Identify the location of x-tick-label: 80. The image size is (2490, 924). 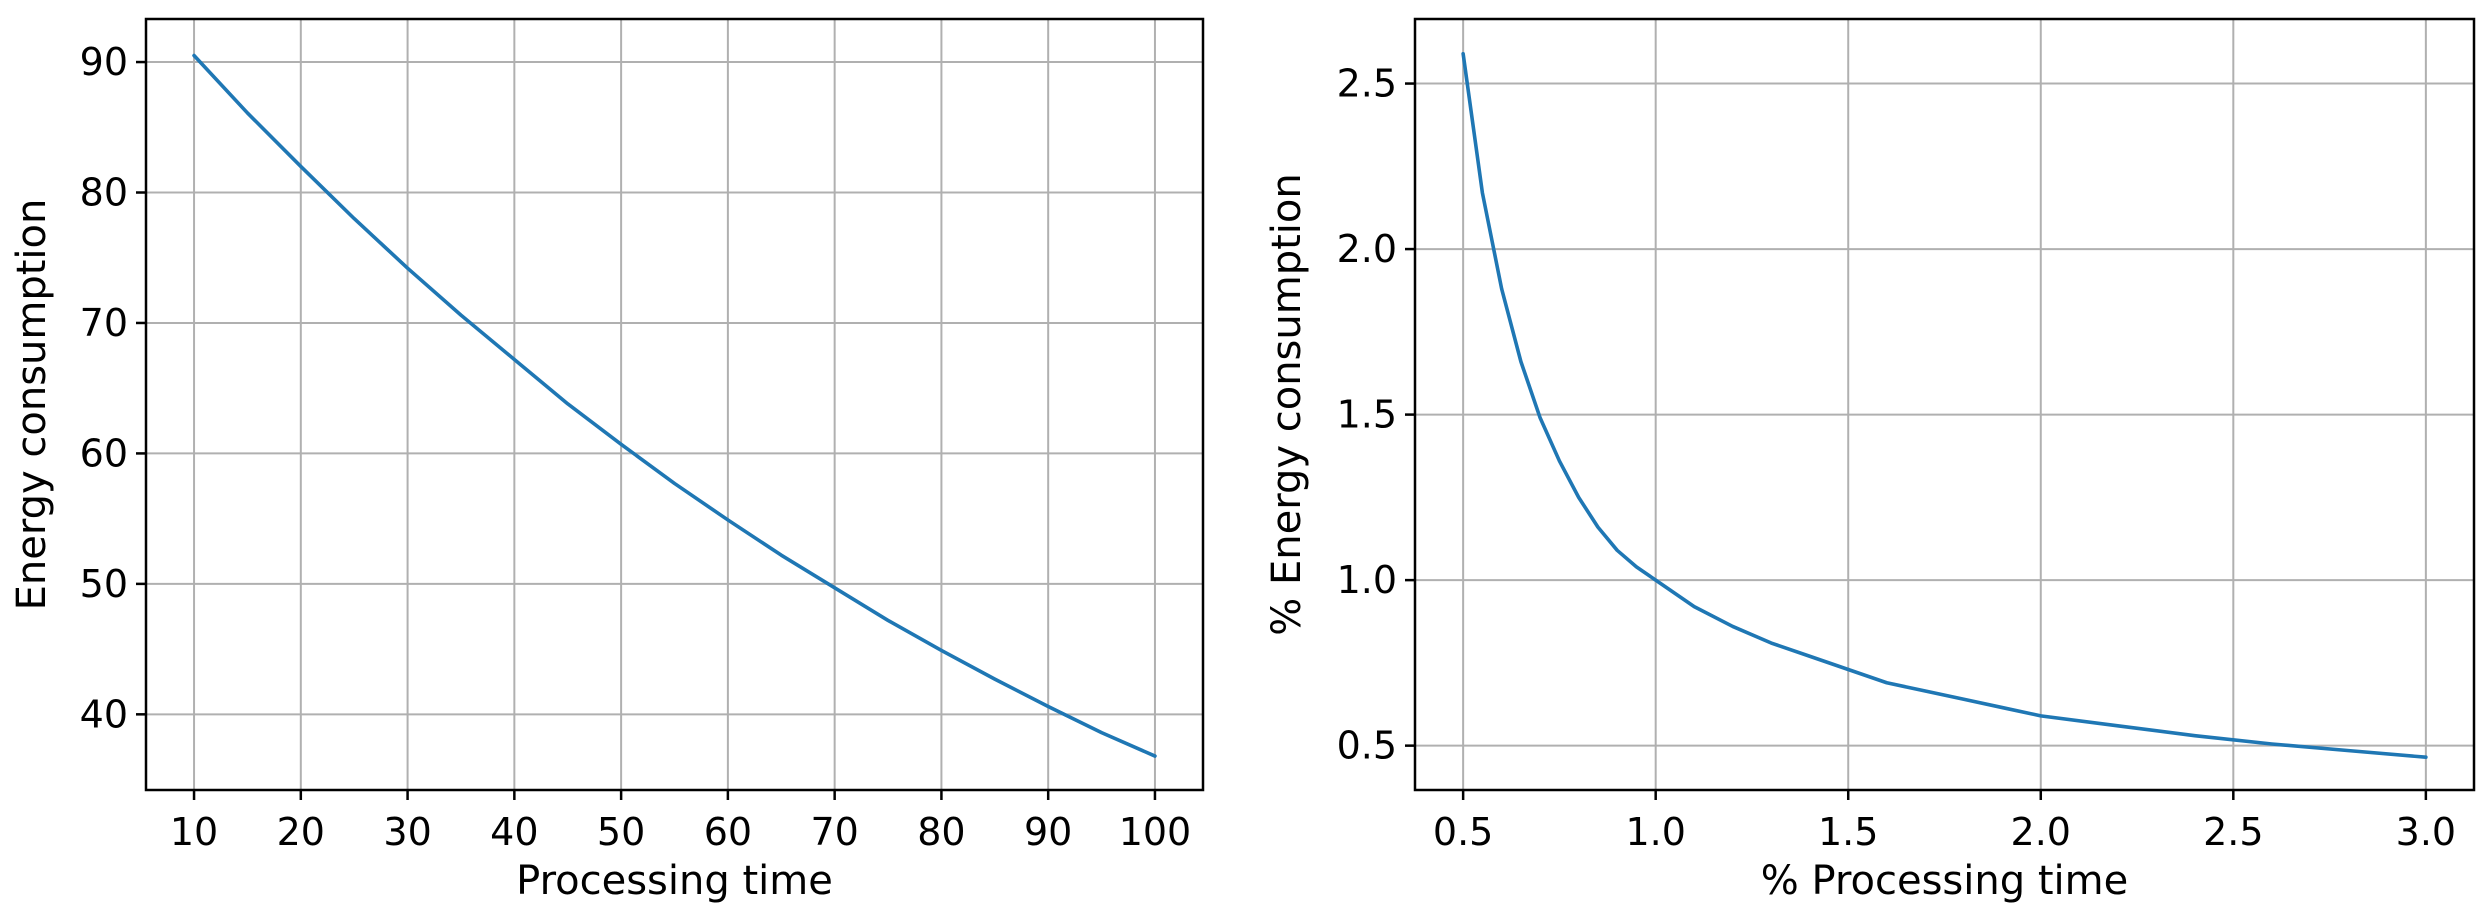
(941, 832).